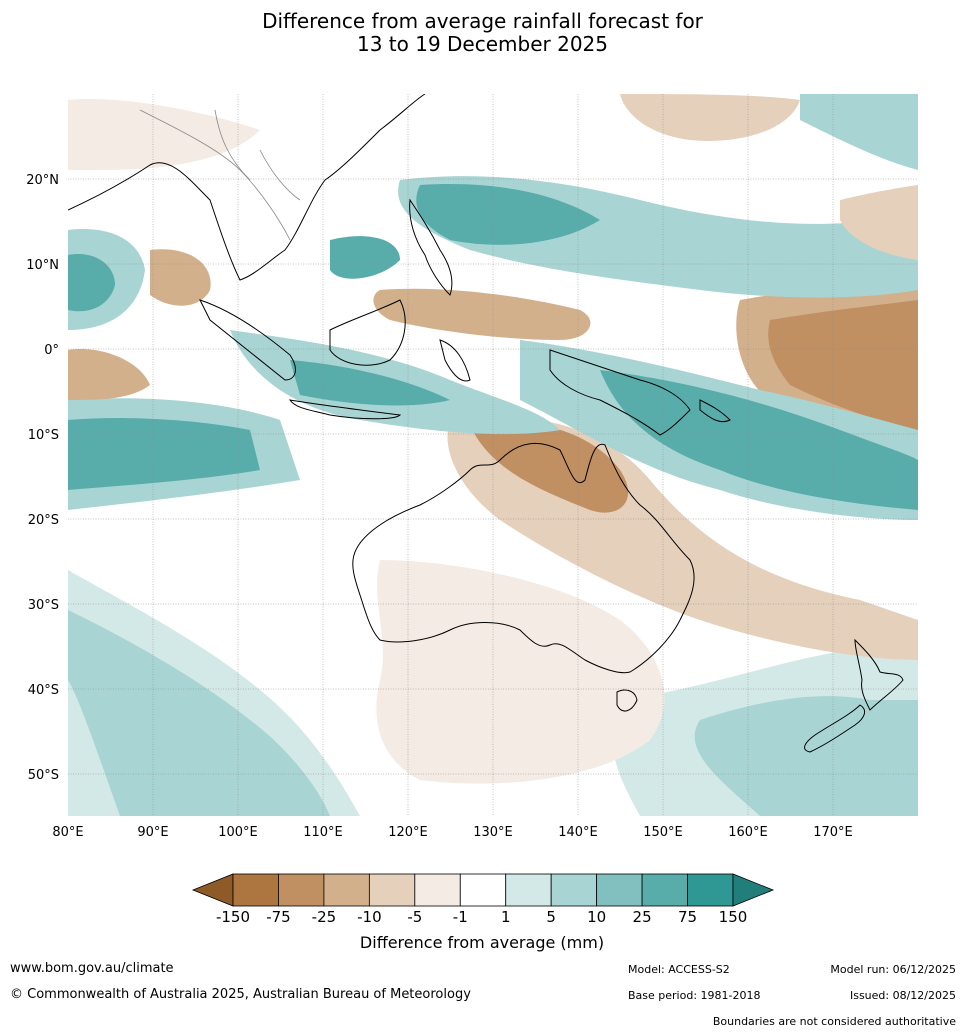  I want to click on new-zealand-north-coast, so click(879, 674).